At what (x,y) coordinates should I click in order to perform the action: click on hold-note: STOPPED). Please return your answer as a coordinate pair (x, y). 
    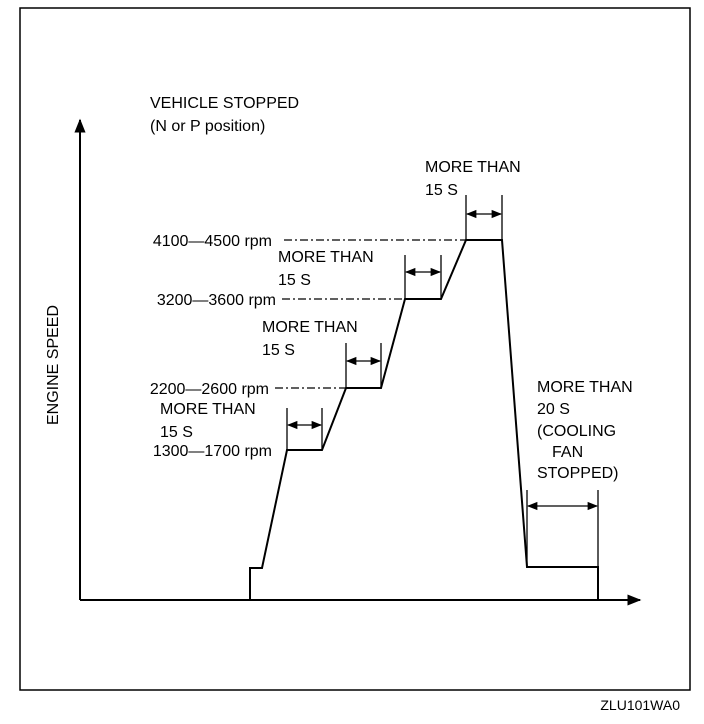
    Looking at the image, I should click on (578, 473).